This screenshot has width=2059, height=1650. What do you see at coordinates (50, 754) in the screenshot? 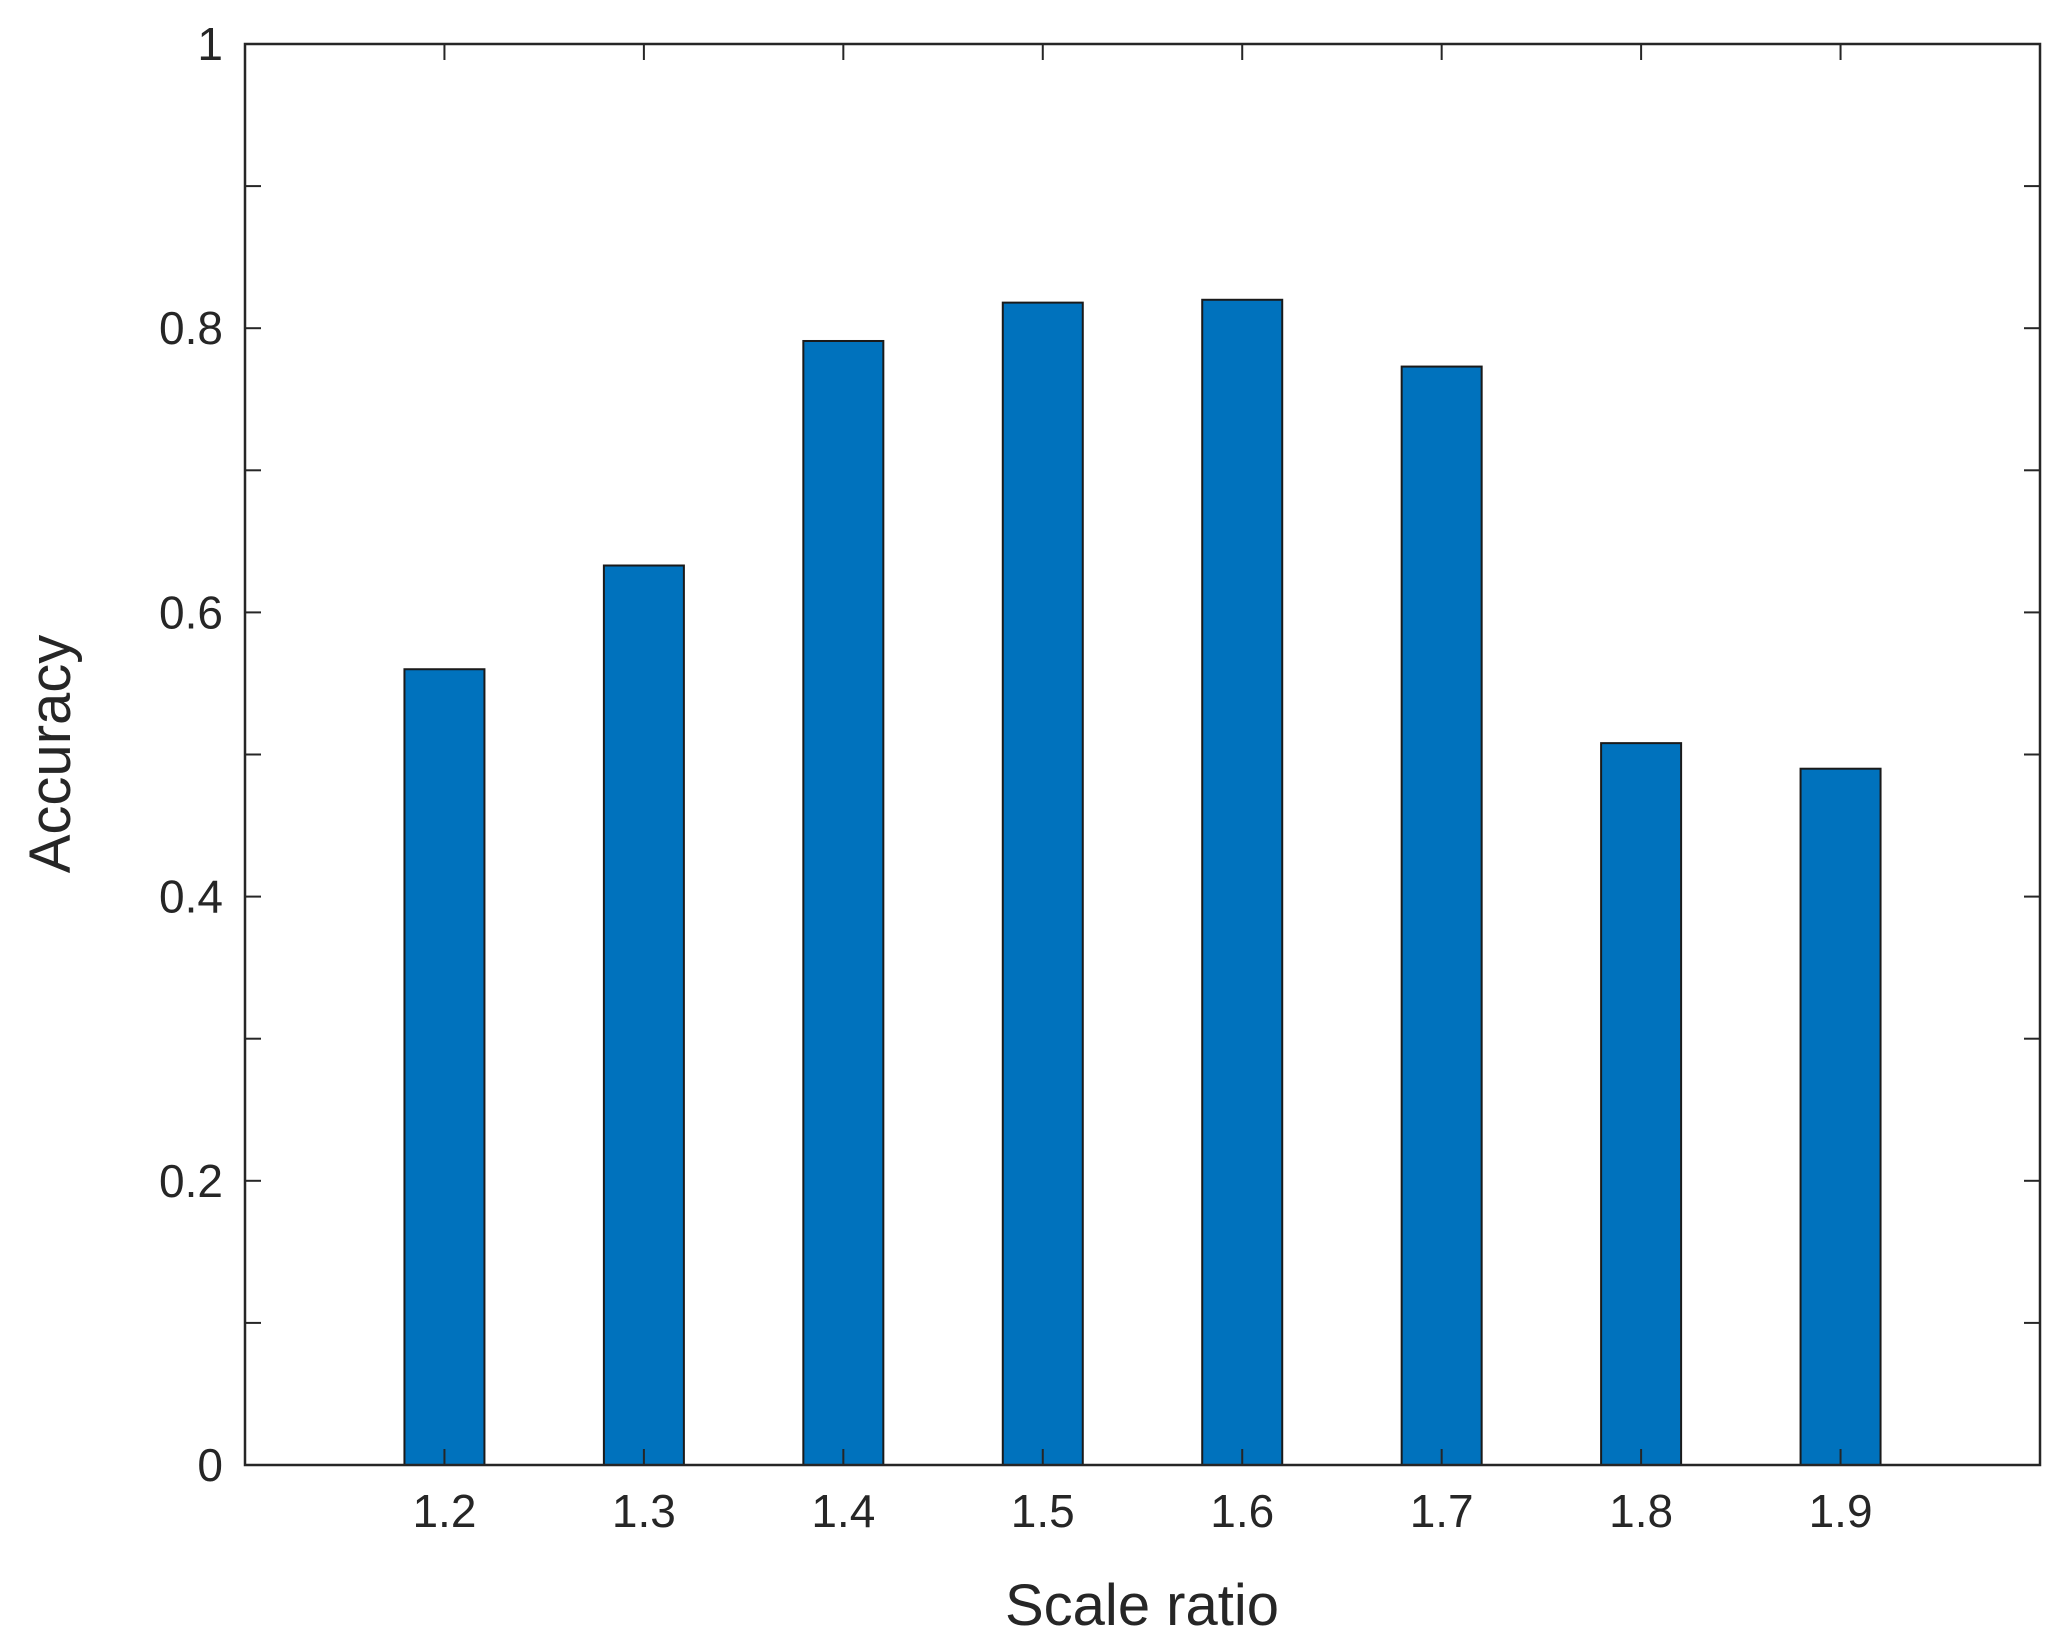
I see `y-axis-title: Accuracy` at bounding box center [50, 754].